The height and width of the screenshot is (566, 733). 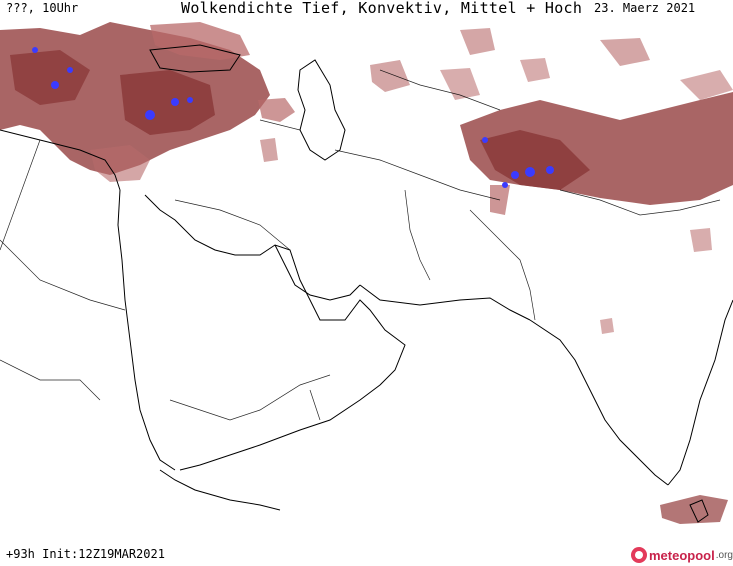 What do you see at coordinates (42, 8) in the screenshot?
I see `forecast-time-label: ???, 10Uhr` at bounding box center [42, 8].